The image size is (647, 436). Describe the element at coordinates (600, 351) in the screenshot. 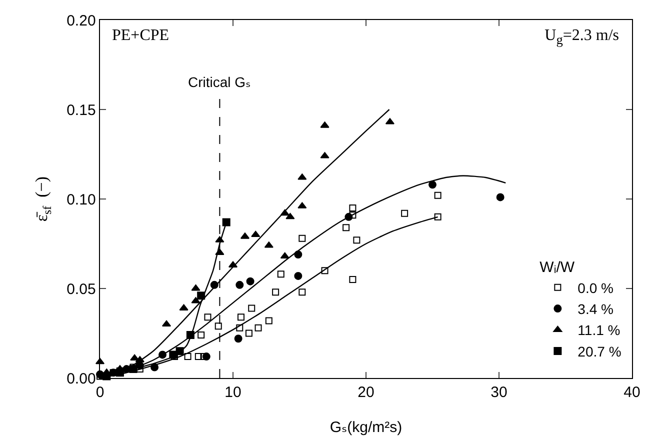

I see `legend-label: 20.7 %` at that location.